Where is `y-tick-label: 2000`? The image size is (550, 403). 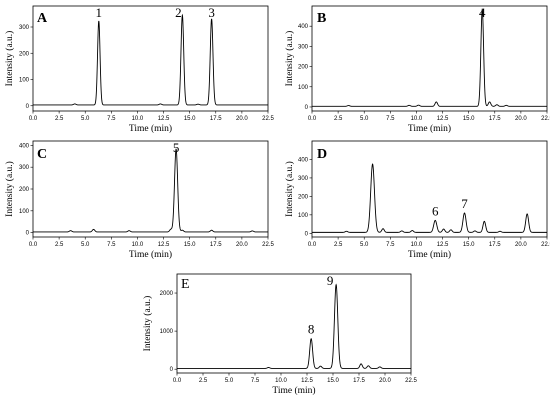
y-tick-label: 2000 is located at coordinates (167, 294).